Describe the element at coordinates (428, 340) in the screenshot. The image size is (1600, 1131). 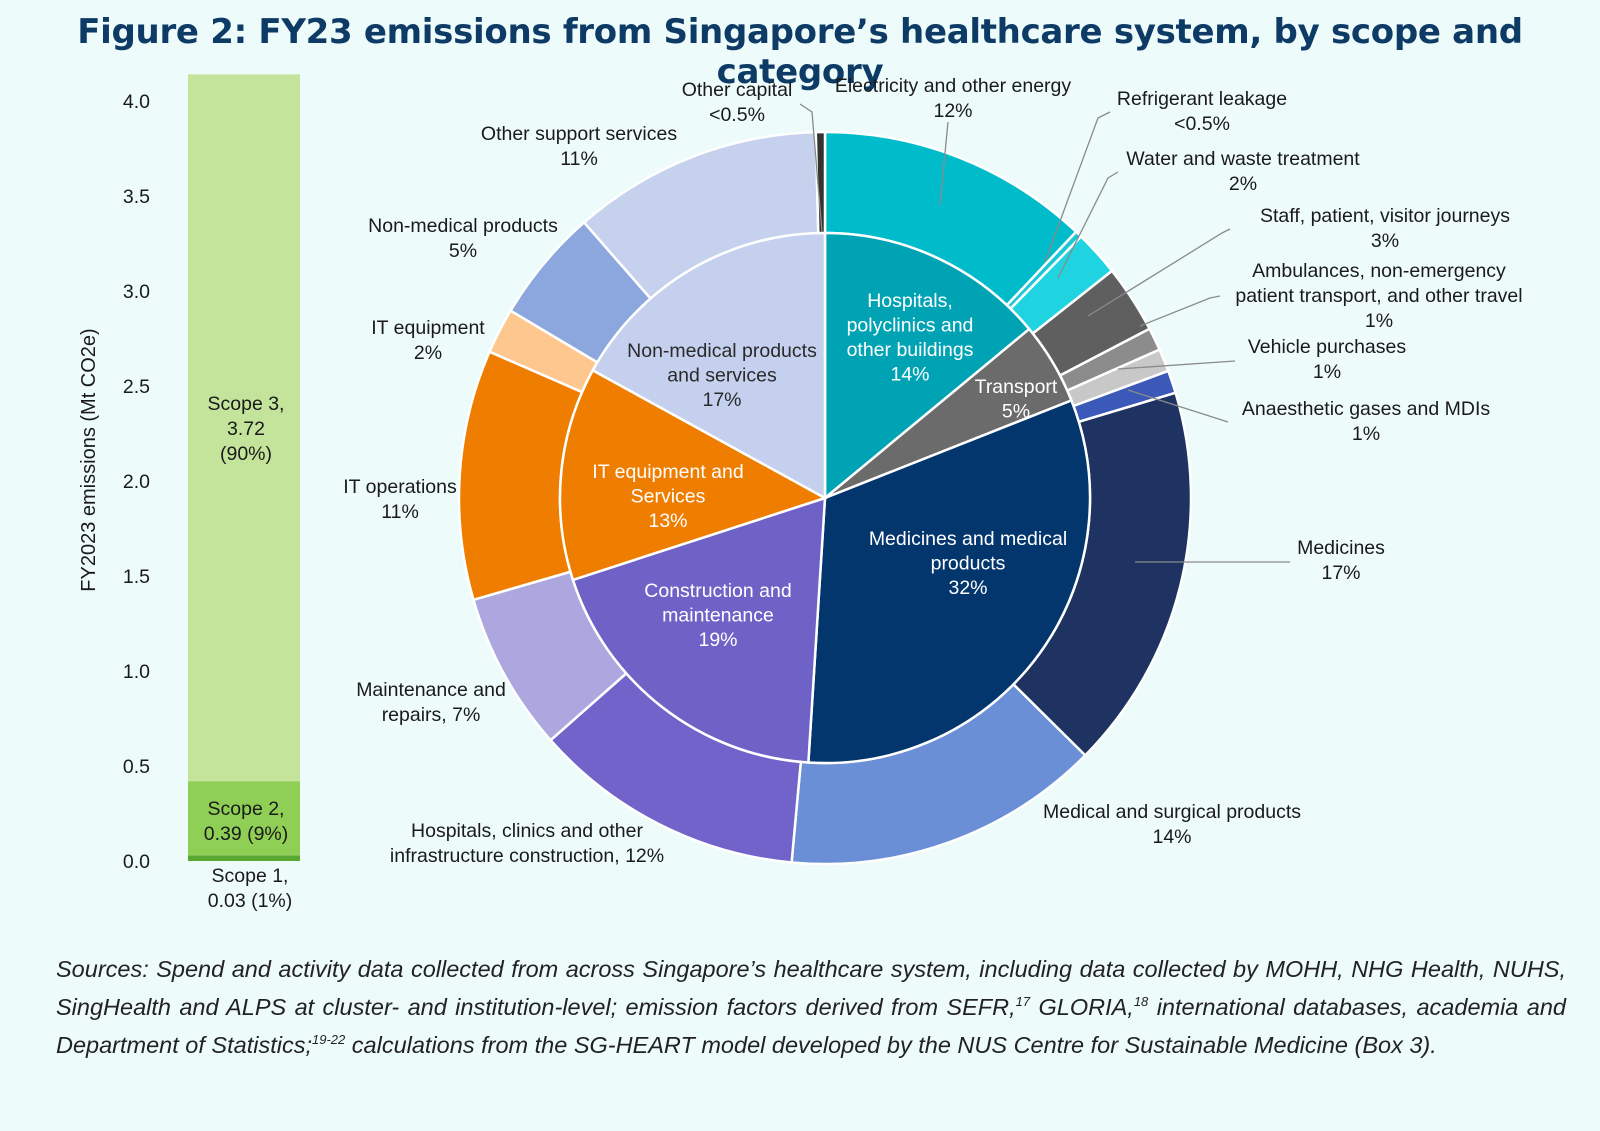
I see `outer-label-it-equipment: IT equipment 2%` at that location.